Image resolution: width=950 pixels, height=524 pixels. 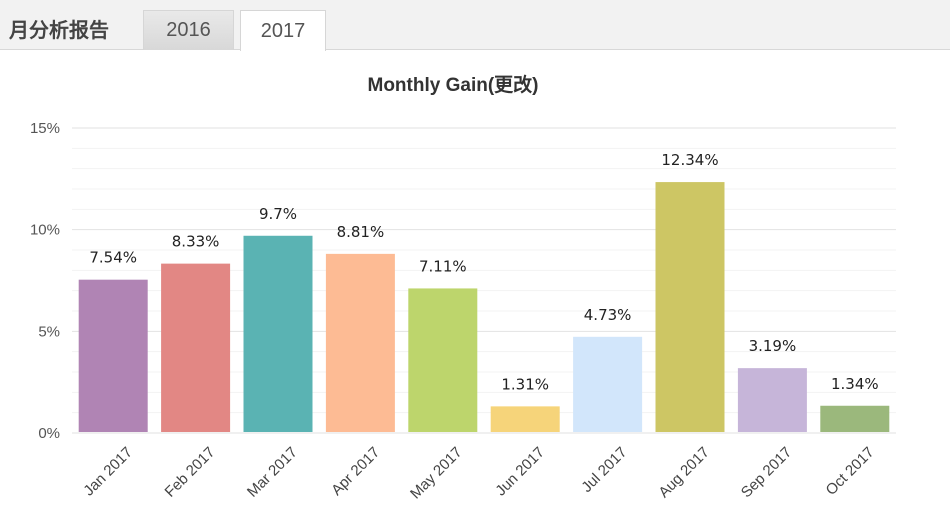 I want to click on data-label: 3.19%, so click(x=773, y=346).